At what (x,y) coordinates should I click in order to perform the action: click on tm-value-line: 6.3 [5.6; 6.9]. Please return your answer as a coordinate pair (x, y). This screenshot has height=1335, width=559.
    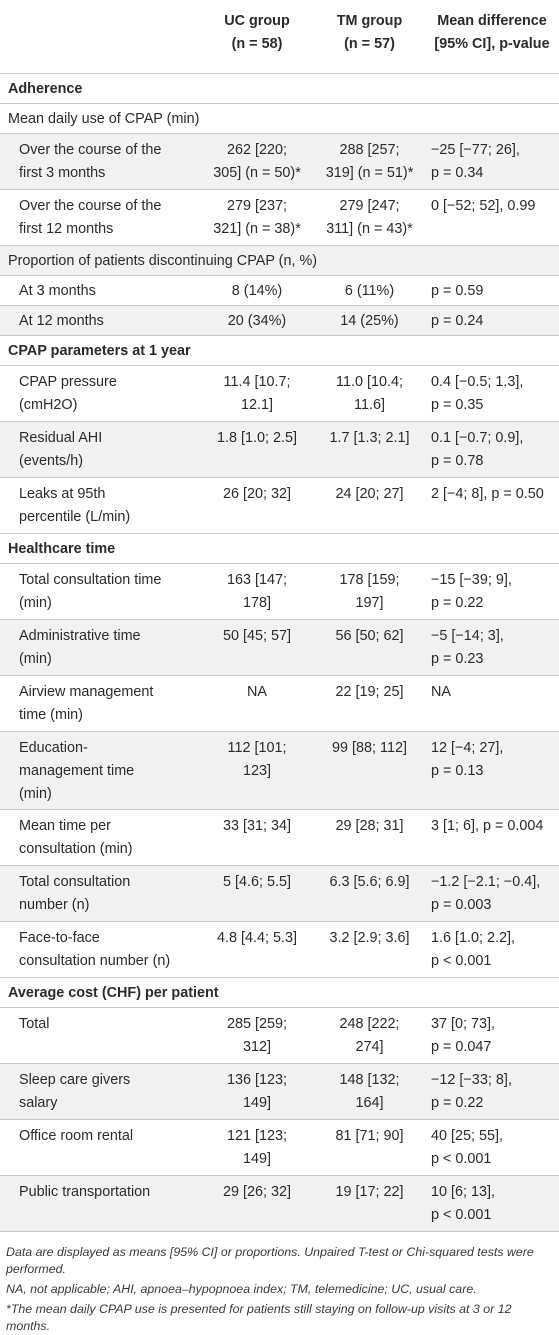
    Looking at the image, I should click on (369, 882).